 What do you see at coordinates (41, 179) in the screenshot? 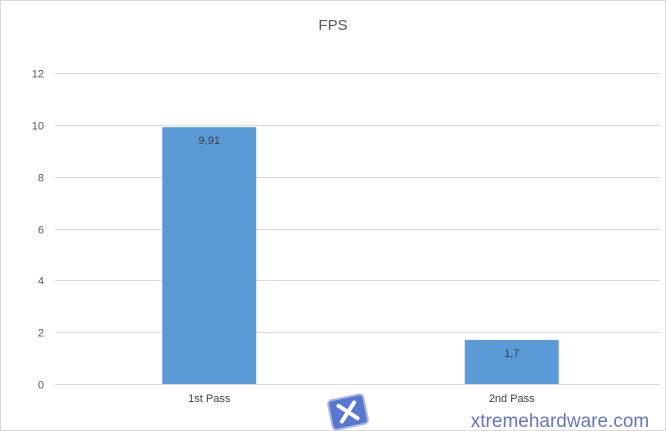
I see `y-tick-label: 8` at bounding box center [41, 179].